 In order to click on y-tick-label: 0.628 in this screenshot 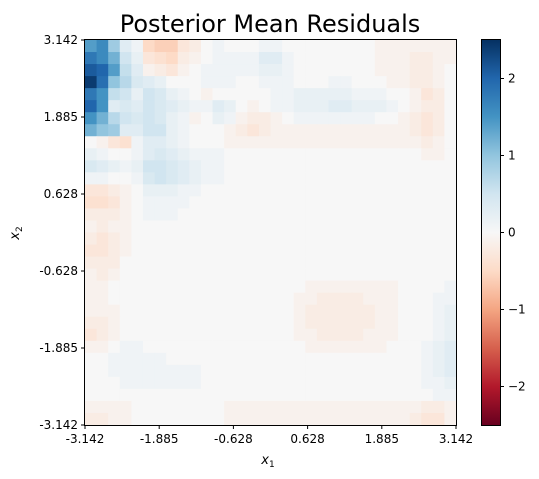, I will do `click(61, 194)`.